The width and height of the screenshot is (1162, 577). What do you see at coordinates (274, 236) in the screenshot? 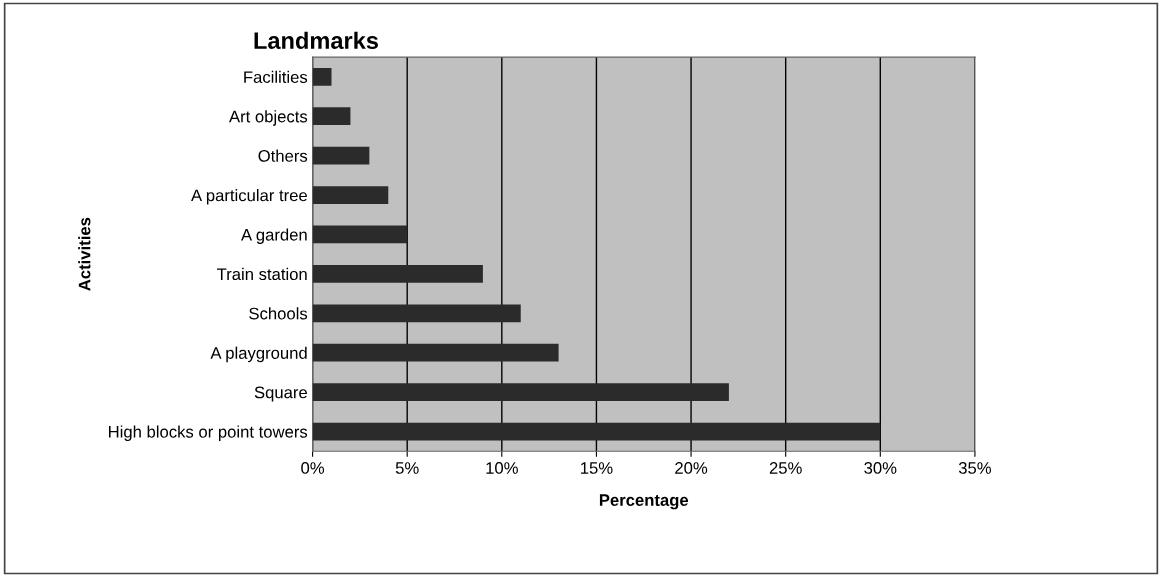
I see `y-tick-label: A garden` at bounding box center [274, 236].